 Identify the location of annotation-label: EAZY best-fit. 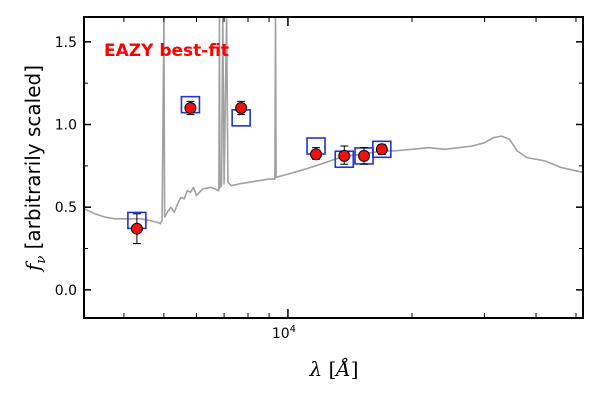
(166, 51).